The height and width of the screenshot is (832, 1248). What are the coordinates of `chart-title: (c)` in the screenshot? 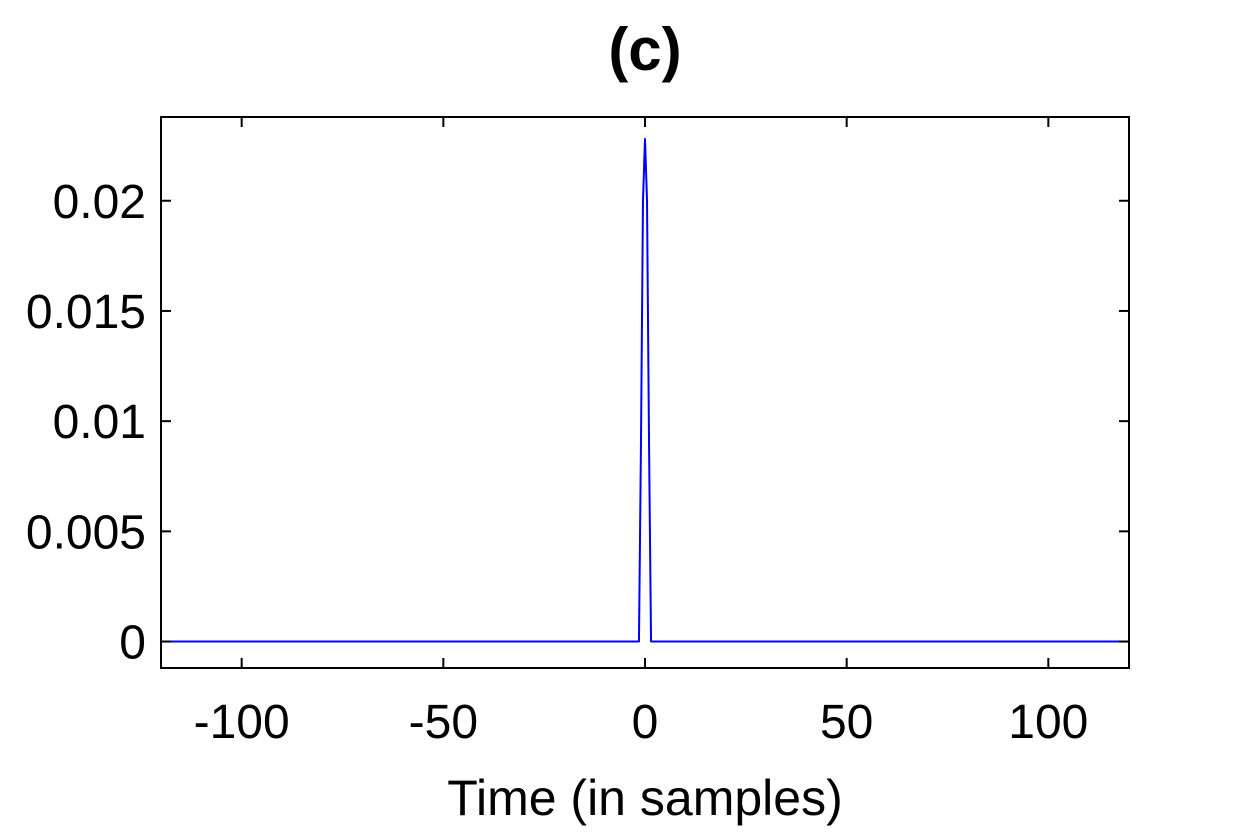 It's located at (644, 49).